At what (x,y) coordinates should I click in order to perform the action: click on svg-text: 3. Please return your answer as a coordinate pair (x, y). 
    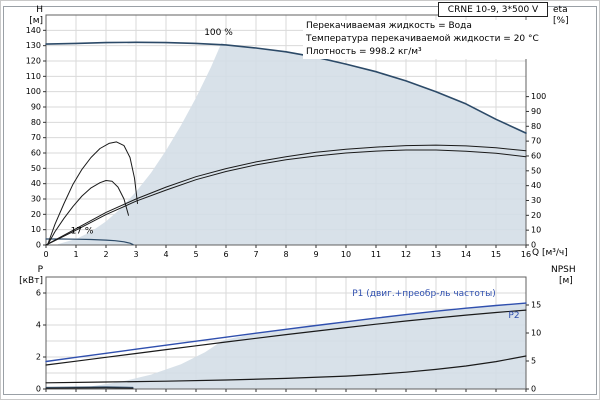
    Looking at the image, I should click on (135, 254).